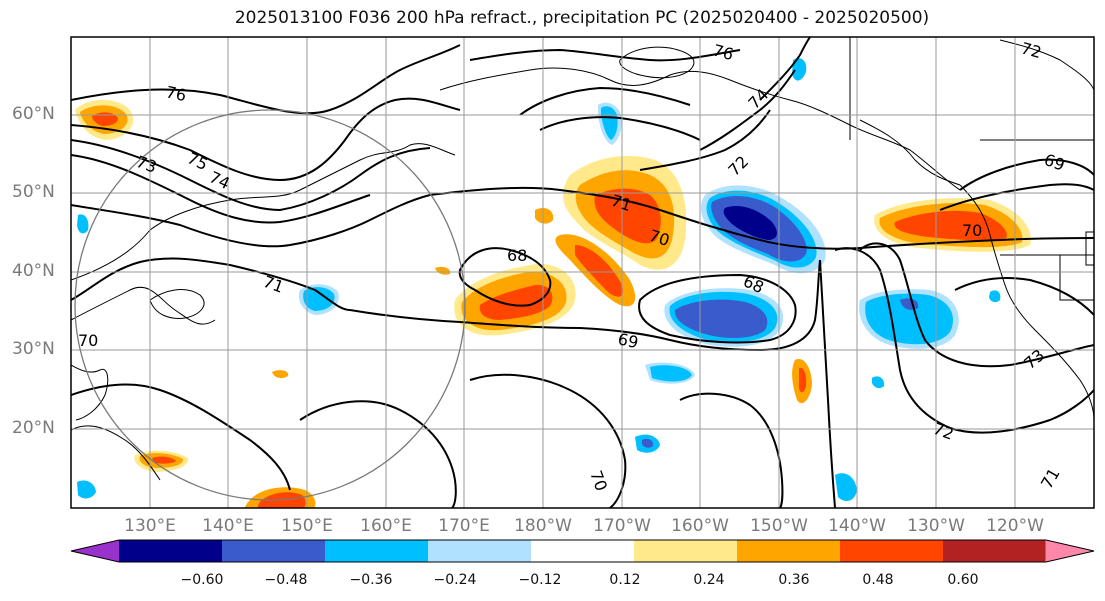 The image size is (1105, 601). I want to click on lon-label: 130°W, so click(936, 526).